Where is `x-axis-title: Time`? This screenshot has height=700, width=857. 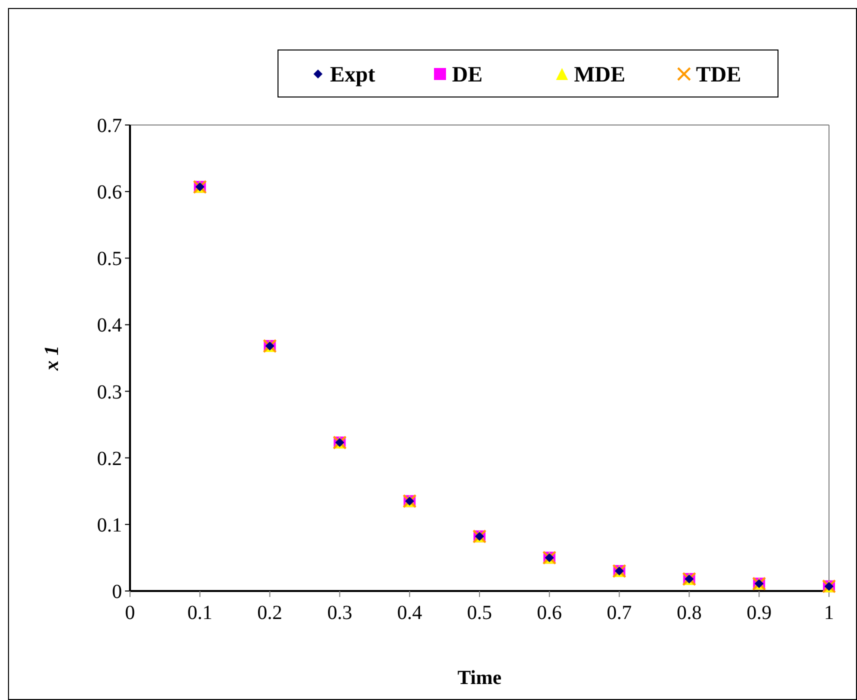 x-axis-title: Time is located at coordinates (479, 678).